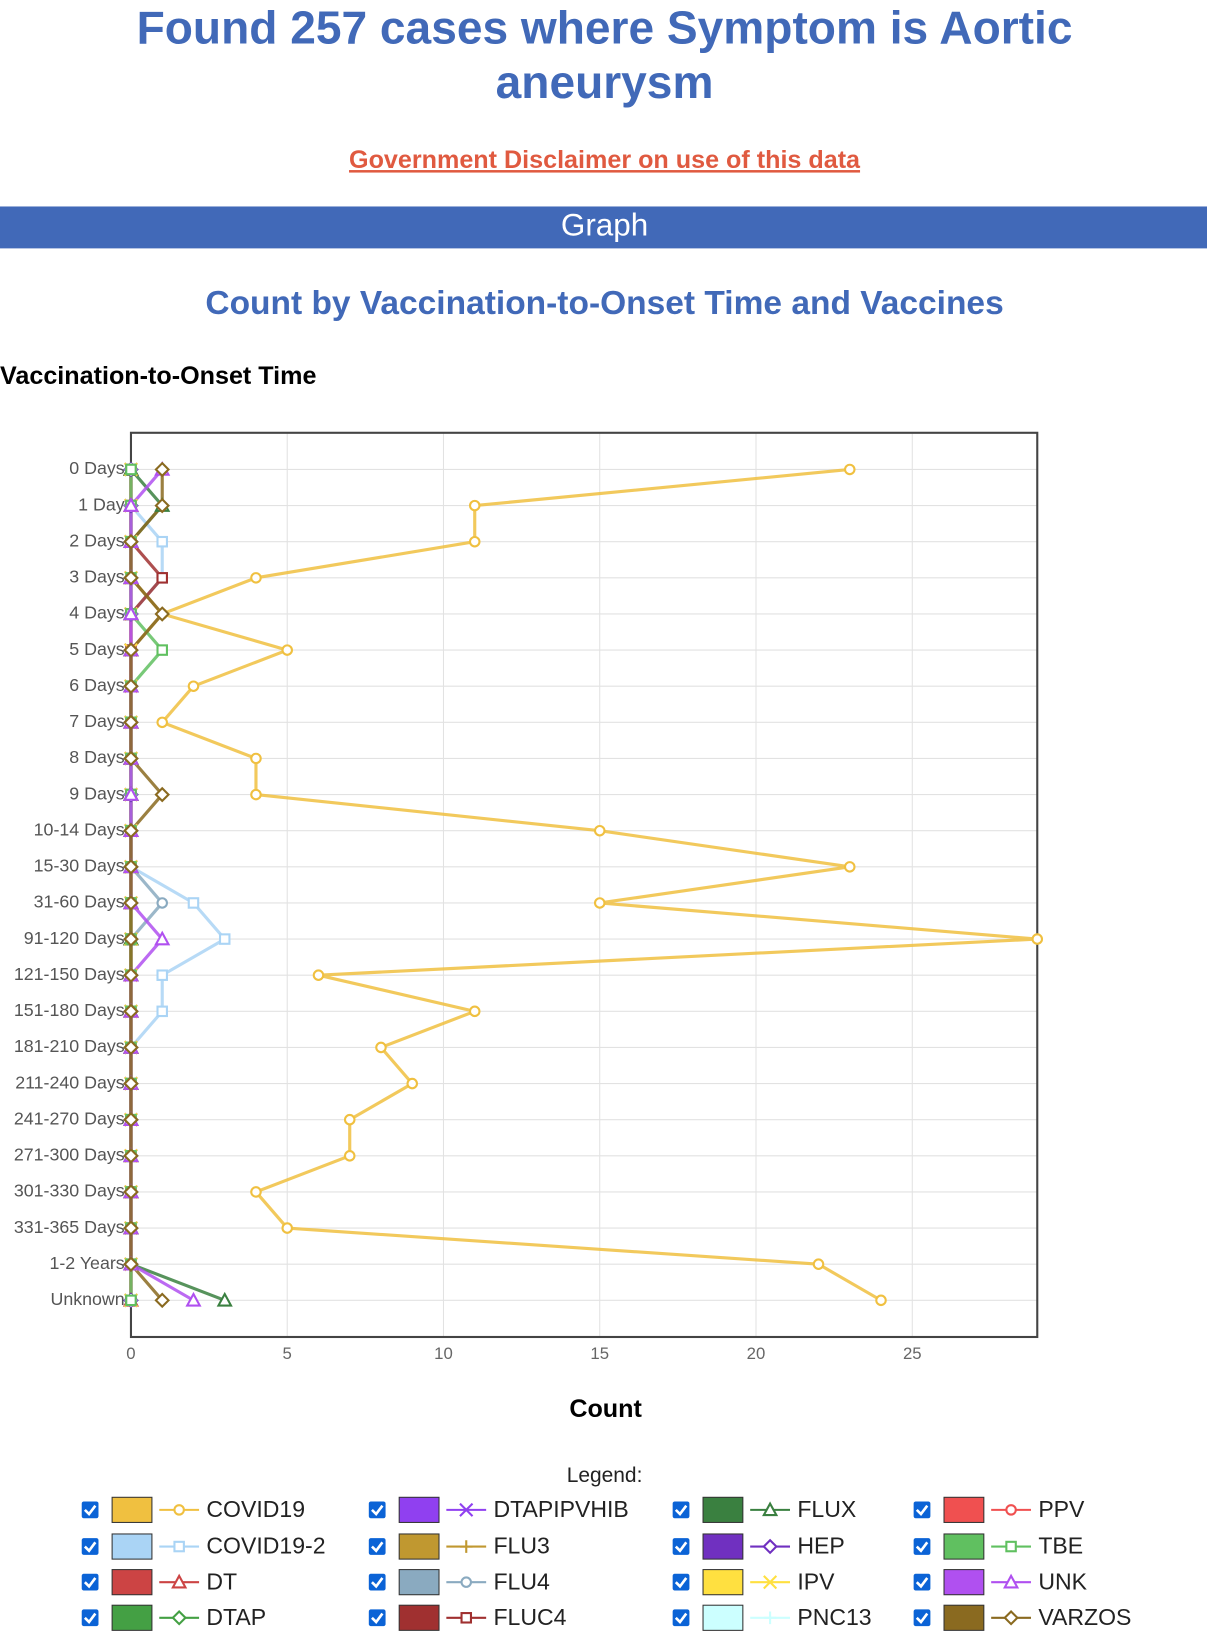 This screenshot has height=1643, width=1207. What do you see at coordinates (79, 902) in the screenshot?
I see `y-tick-label: 31-60 Days` at bounding box center [79, 902].